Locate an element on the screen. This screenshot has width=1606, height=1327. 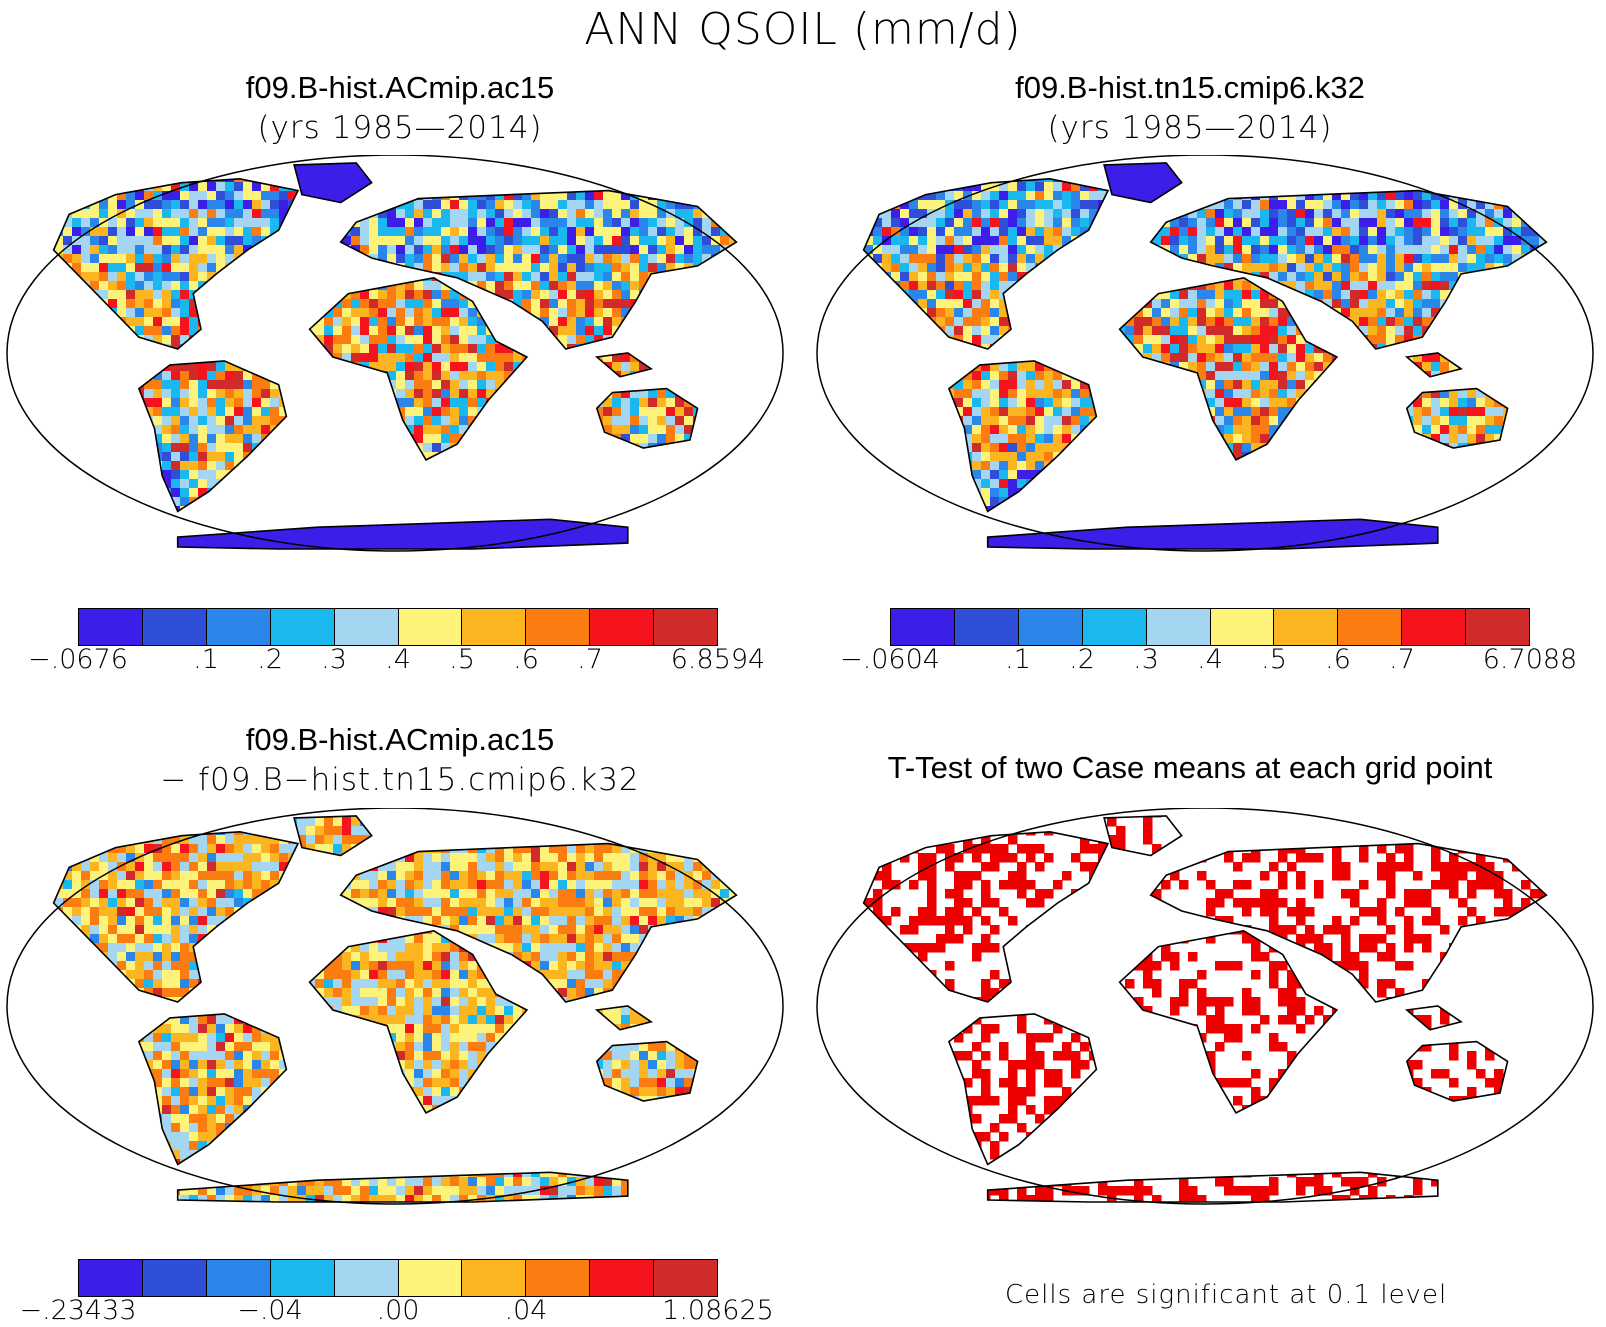
figure-title: ANN QSOIL (mm/d) is located at coordinates (803, 29).